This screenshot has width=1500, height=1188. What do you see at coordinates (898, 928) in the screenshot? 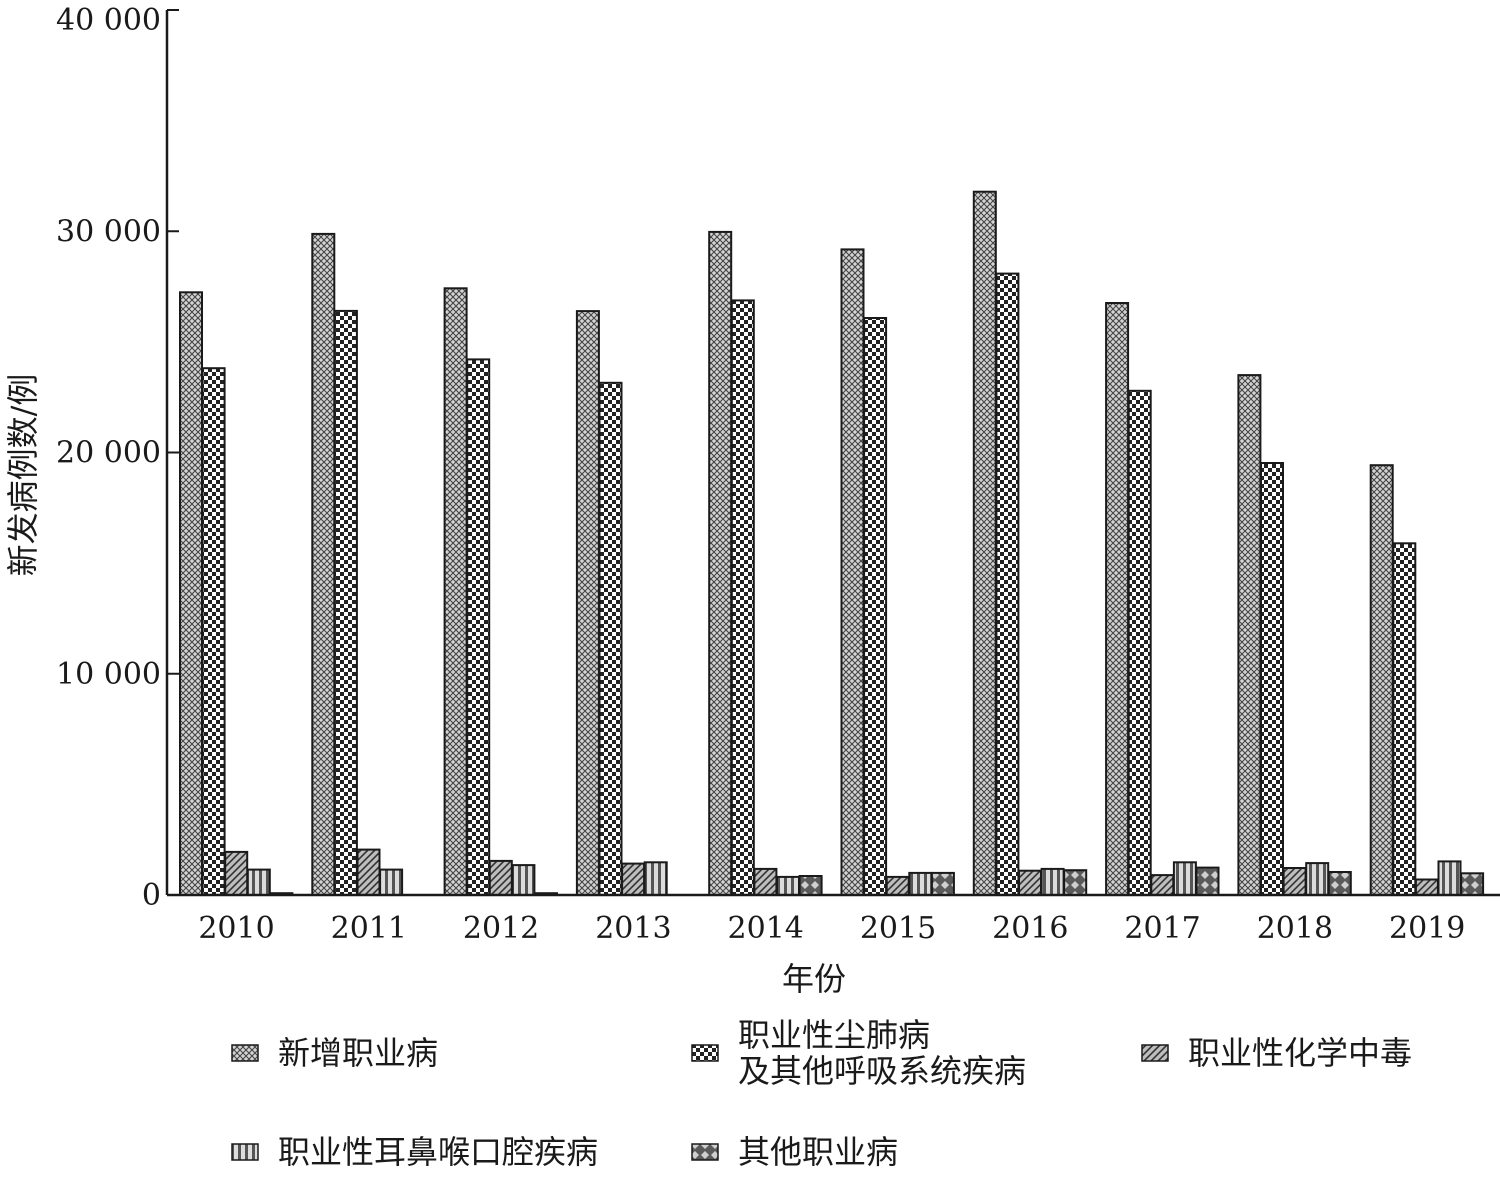
I see `x-tick-label-2015: 2015` at bounding box center [898, 928].